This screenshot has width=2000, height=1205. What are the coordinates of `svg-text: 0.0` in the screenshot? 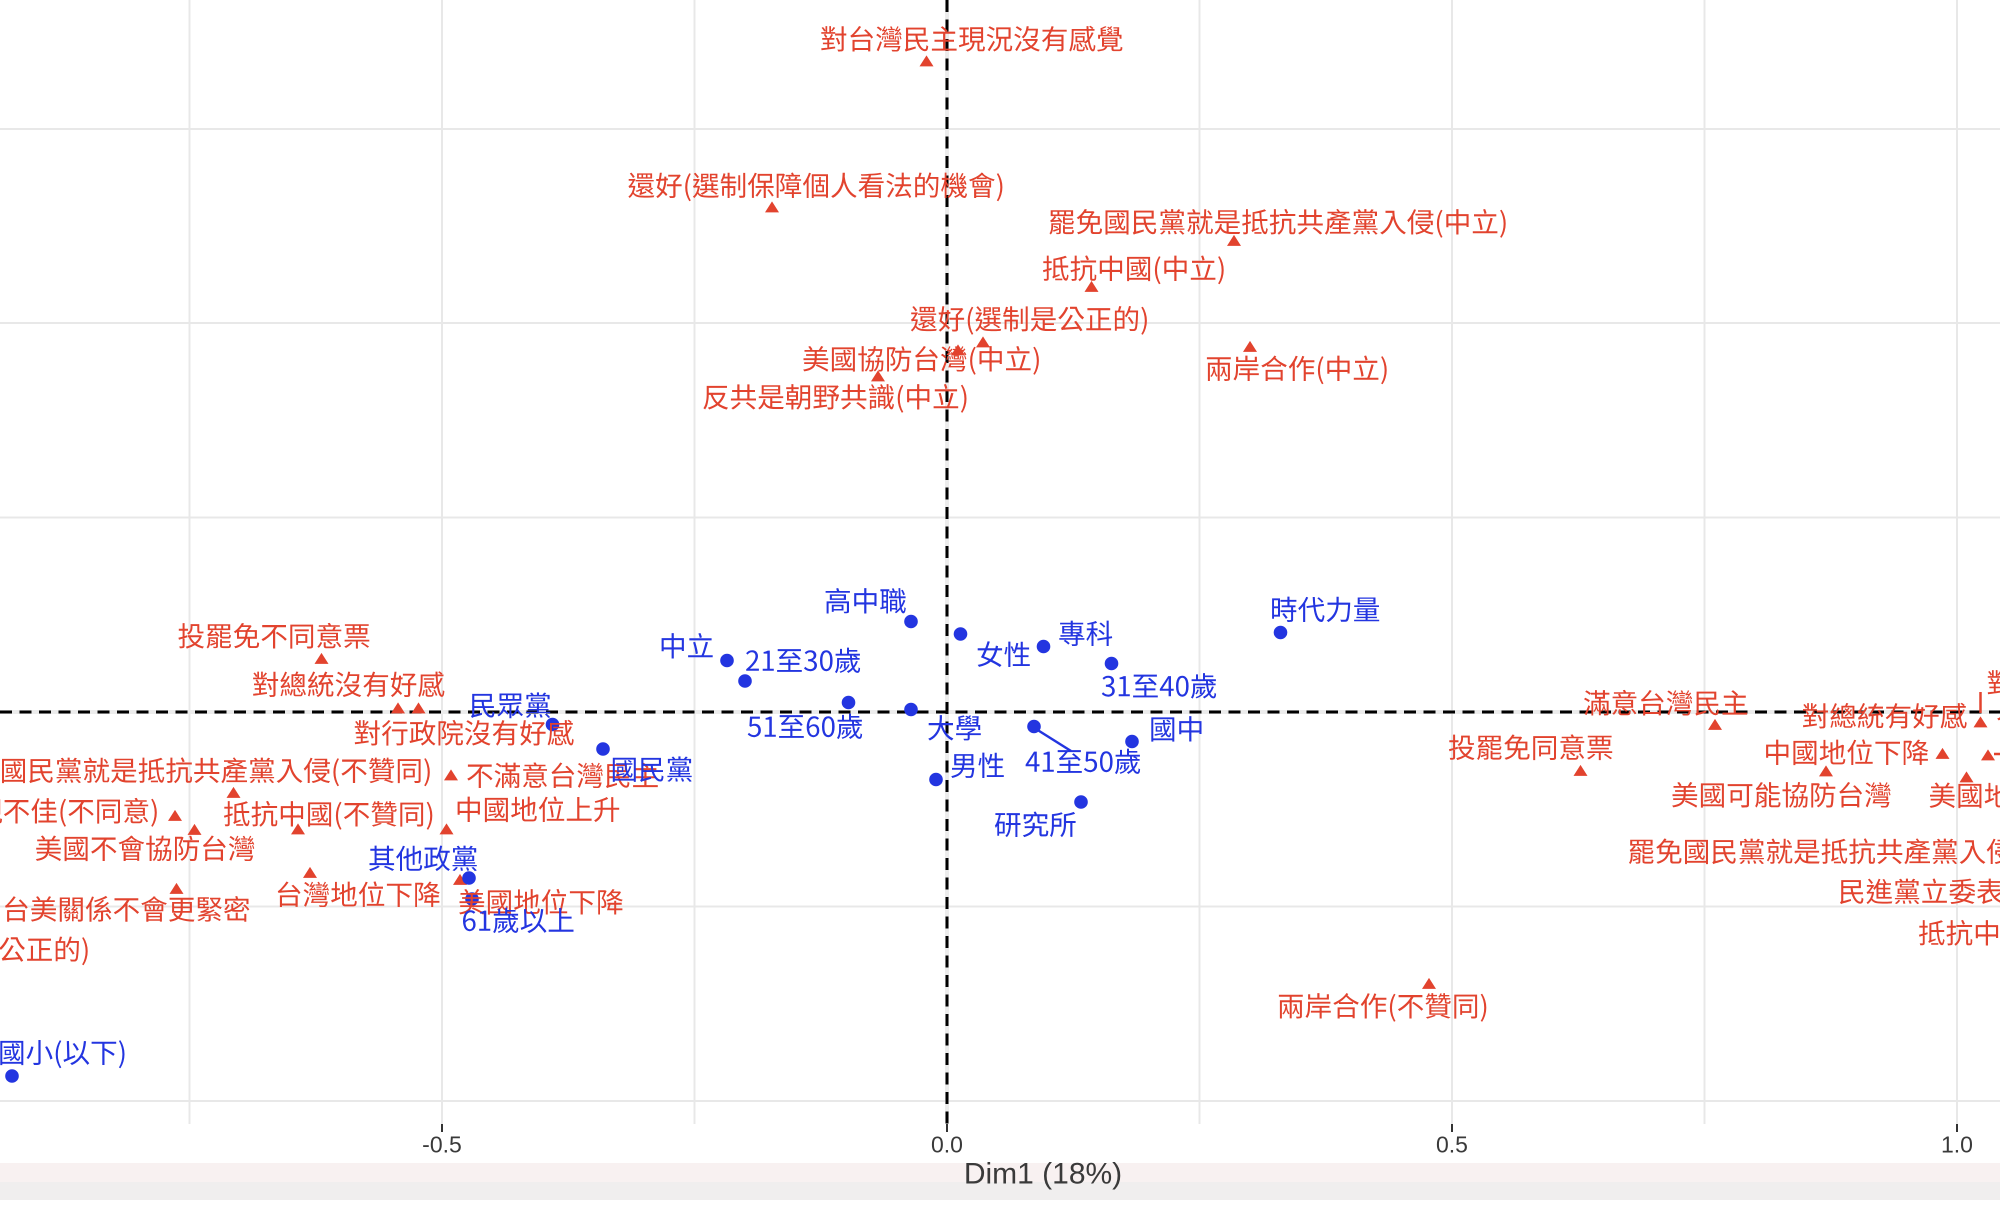 It's located at (947, 1145).